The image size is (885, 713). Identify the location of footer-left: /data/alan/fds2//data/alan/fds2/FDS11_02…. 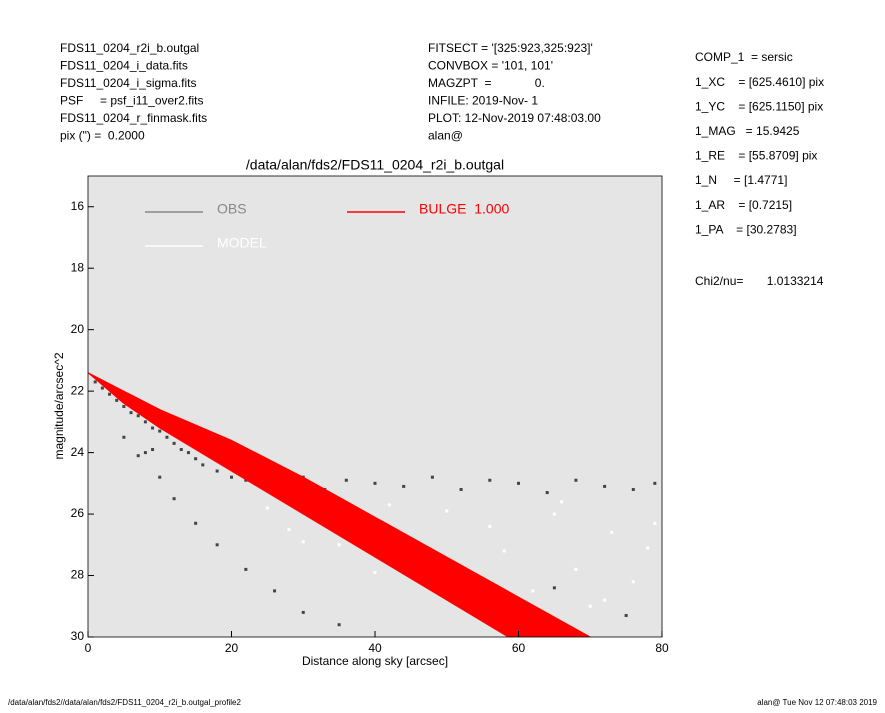
(124, 702).